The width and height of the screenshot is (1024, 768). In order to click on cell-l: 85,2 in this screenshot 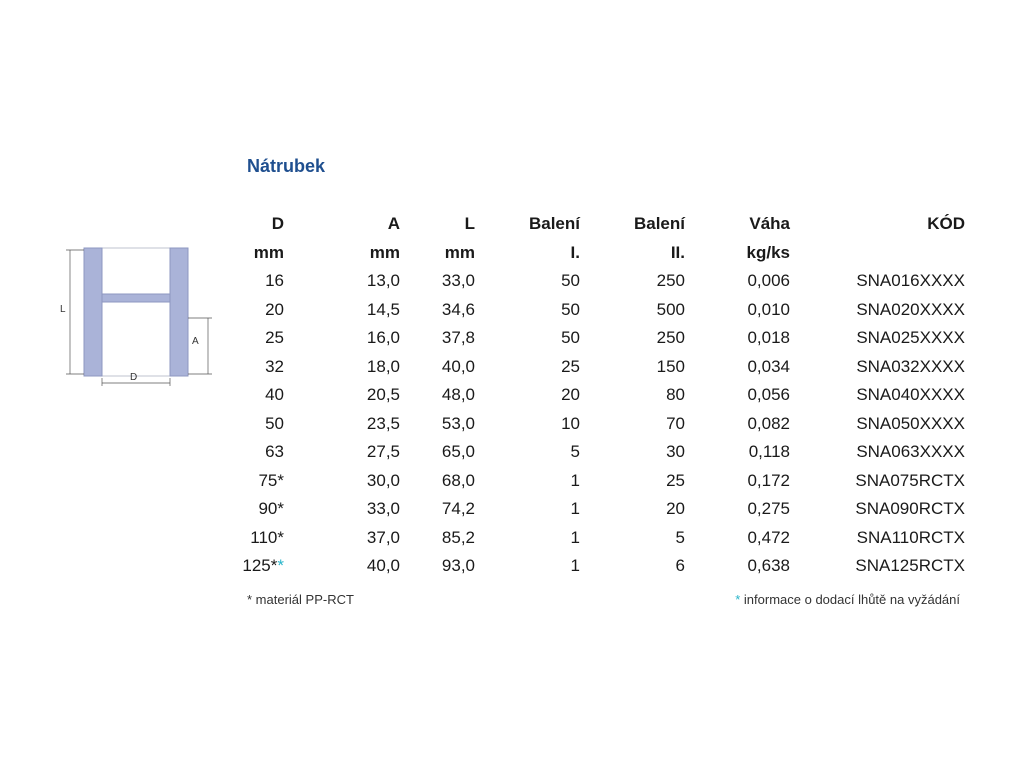, I will do `click(458, 537)`.